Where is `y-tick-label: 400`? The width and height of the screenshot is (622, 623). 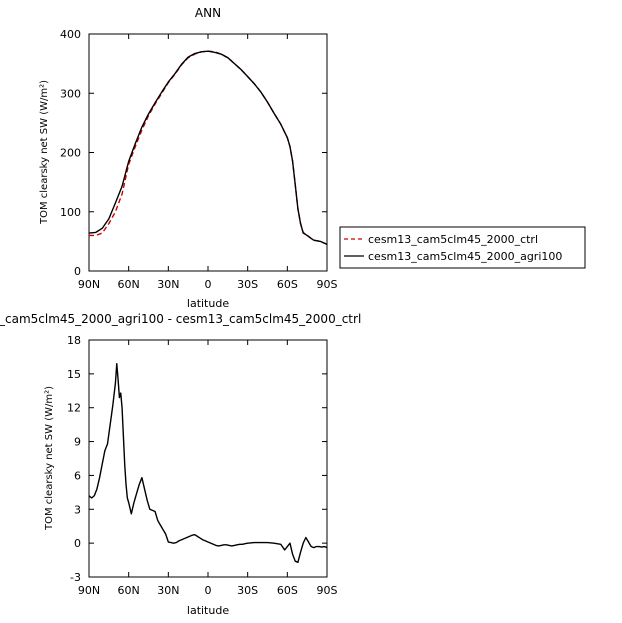
y-tick-label: 400 is located at coordinates (70, 34).